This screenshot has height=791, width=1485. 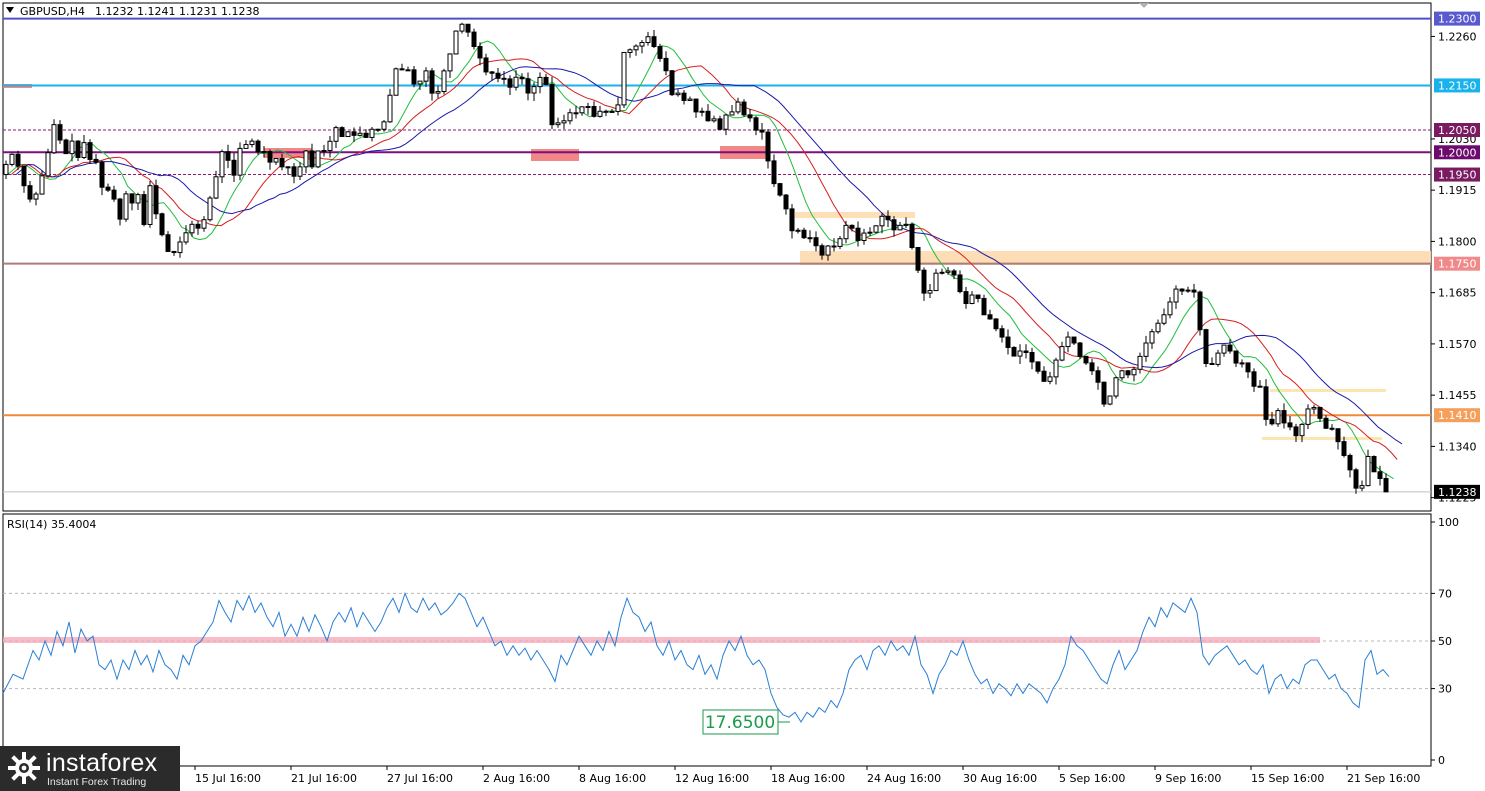 What do you see at coordinates (1144, 5) in the screenshot?
I see `shift-marker-icon` at bounding box center [1144, 5].